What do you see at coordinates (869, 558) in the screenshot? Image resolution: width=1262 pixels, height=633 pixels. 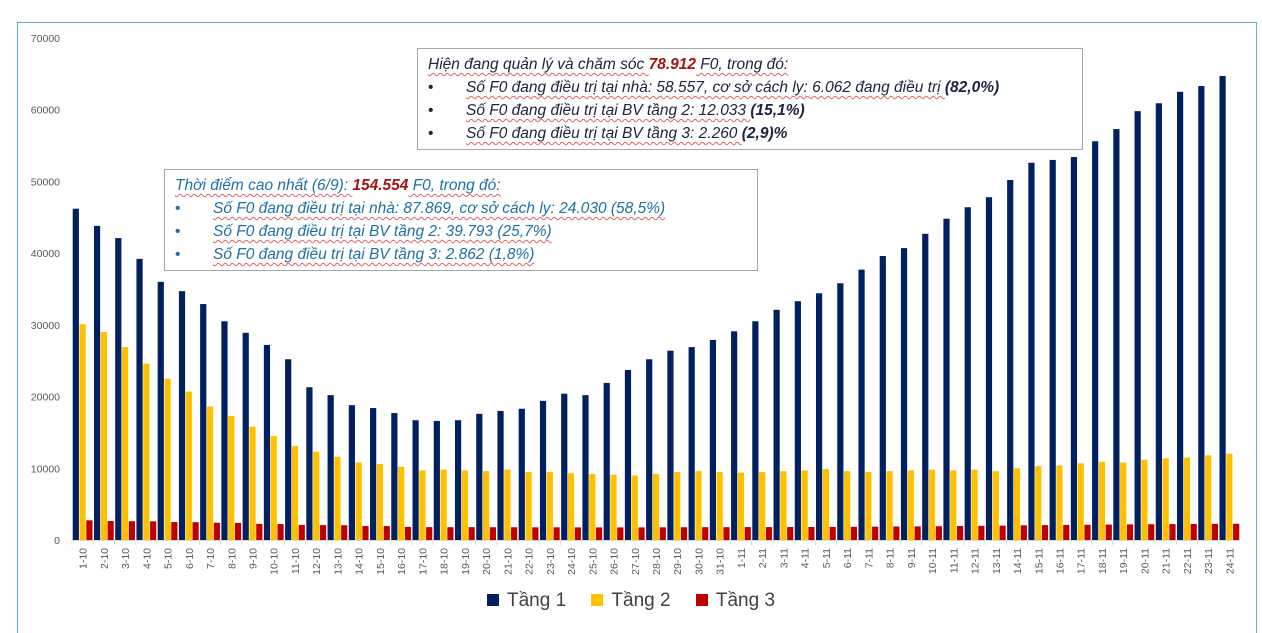 I see `x-tick-label: 7-11` at bounding box center [869, 558].